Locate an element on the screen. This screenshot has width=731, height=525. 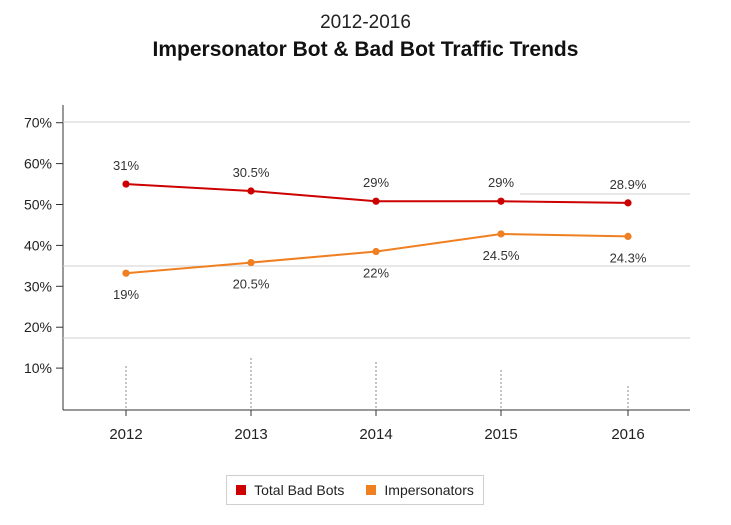
legend-item-impersonators: Impersonators is located at coordinates (420, 490).